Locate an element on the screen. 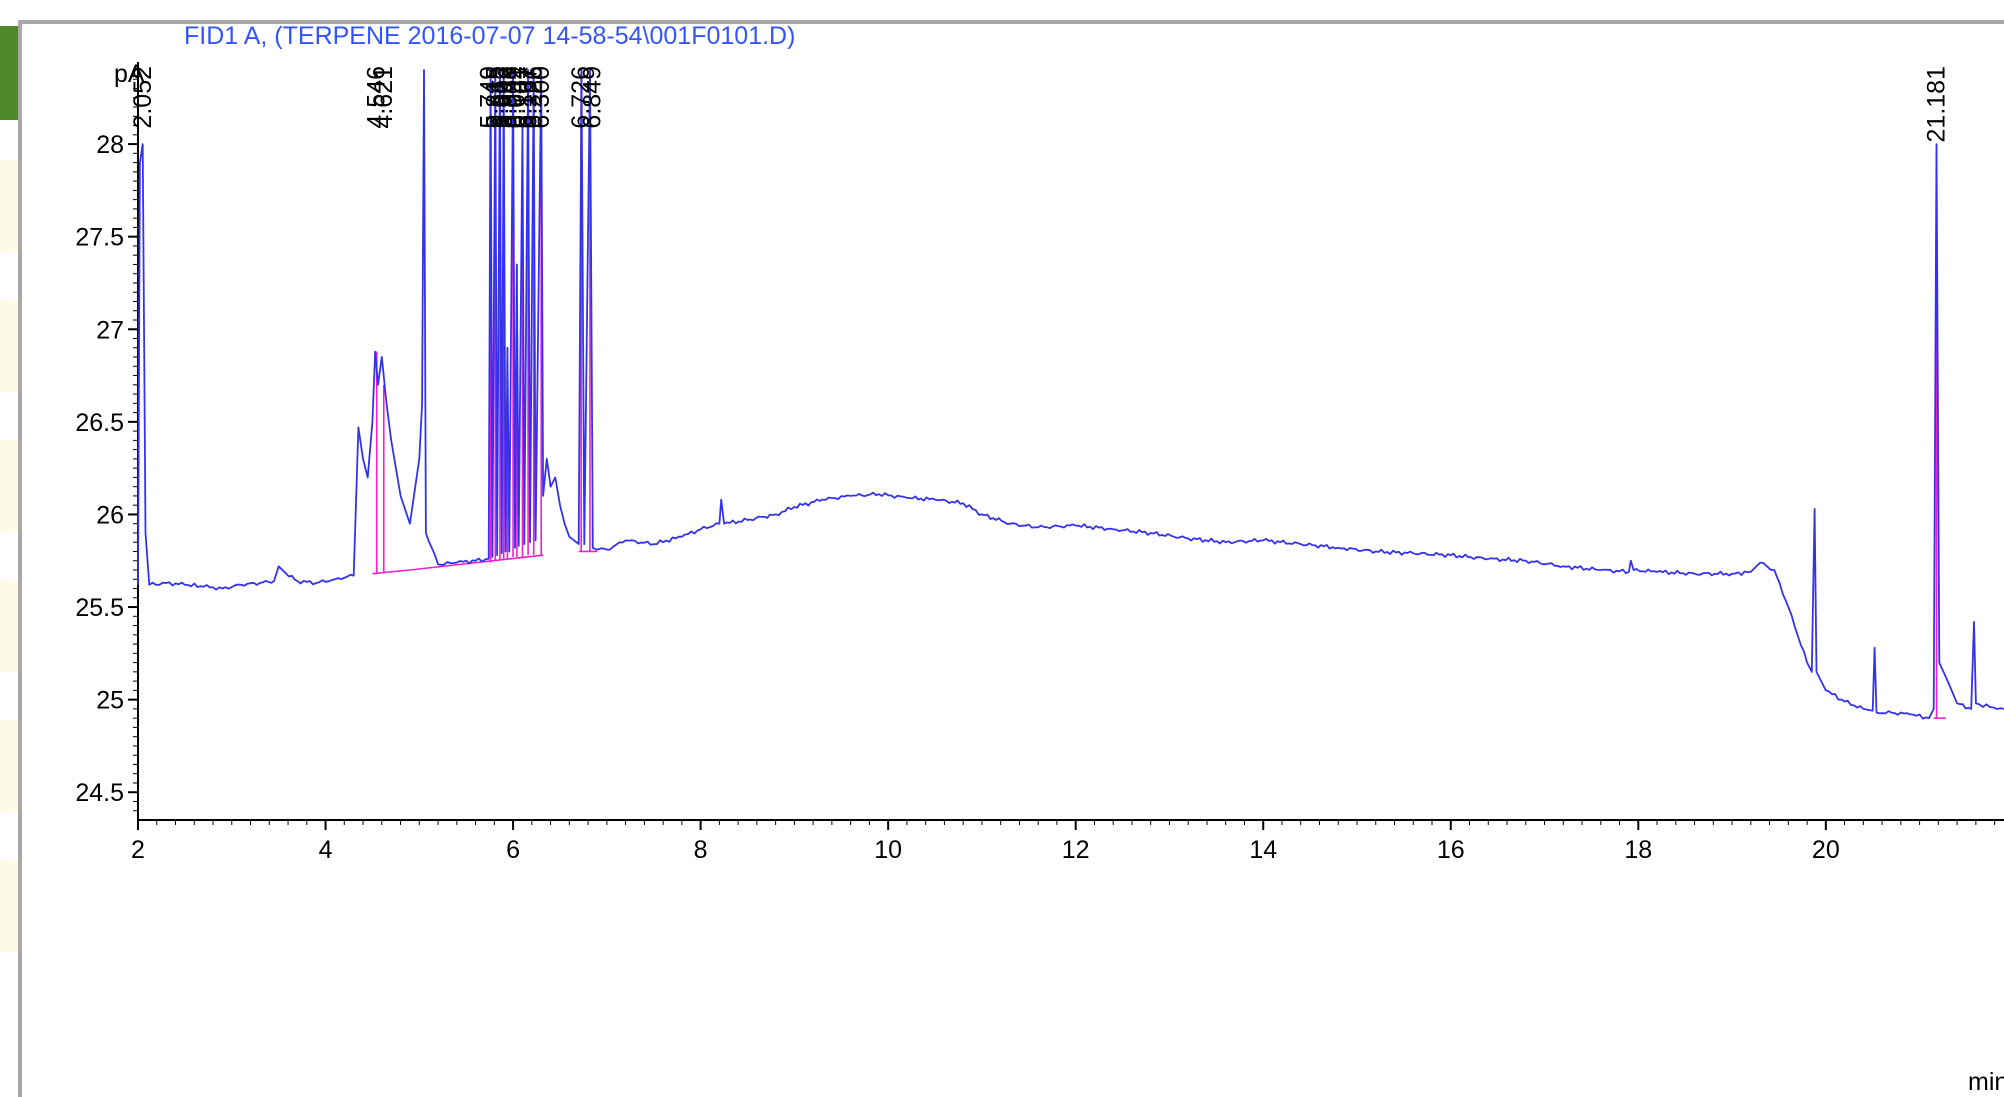 The width and height of the screenshot is (2004, 1097). peak-label: 6.167 is located at coordinates (529, 97).